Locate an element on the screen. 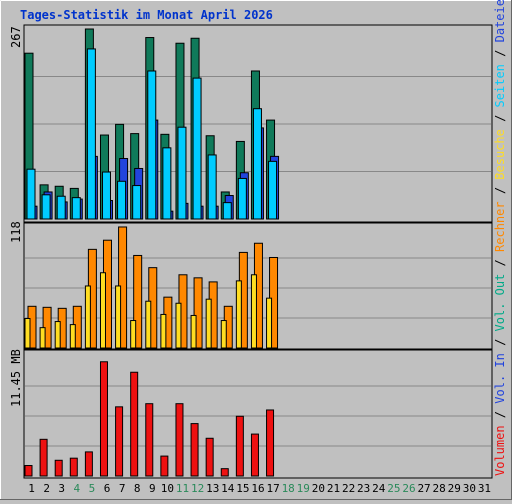 This screenshot has width=512, height=504. x-tick-label: 13 is located at coordinates (212, 488).